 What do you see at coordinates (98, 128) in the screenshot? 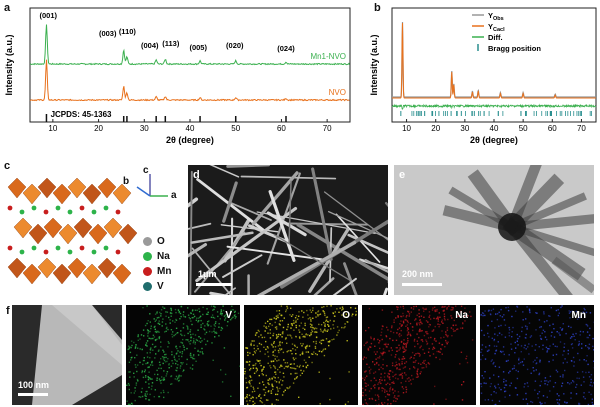
I see `x-tick-label: 20` at bounding box center [98, 128].